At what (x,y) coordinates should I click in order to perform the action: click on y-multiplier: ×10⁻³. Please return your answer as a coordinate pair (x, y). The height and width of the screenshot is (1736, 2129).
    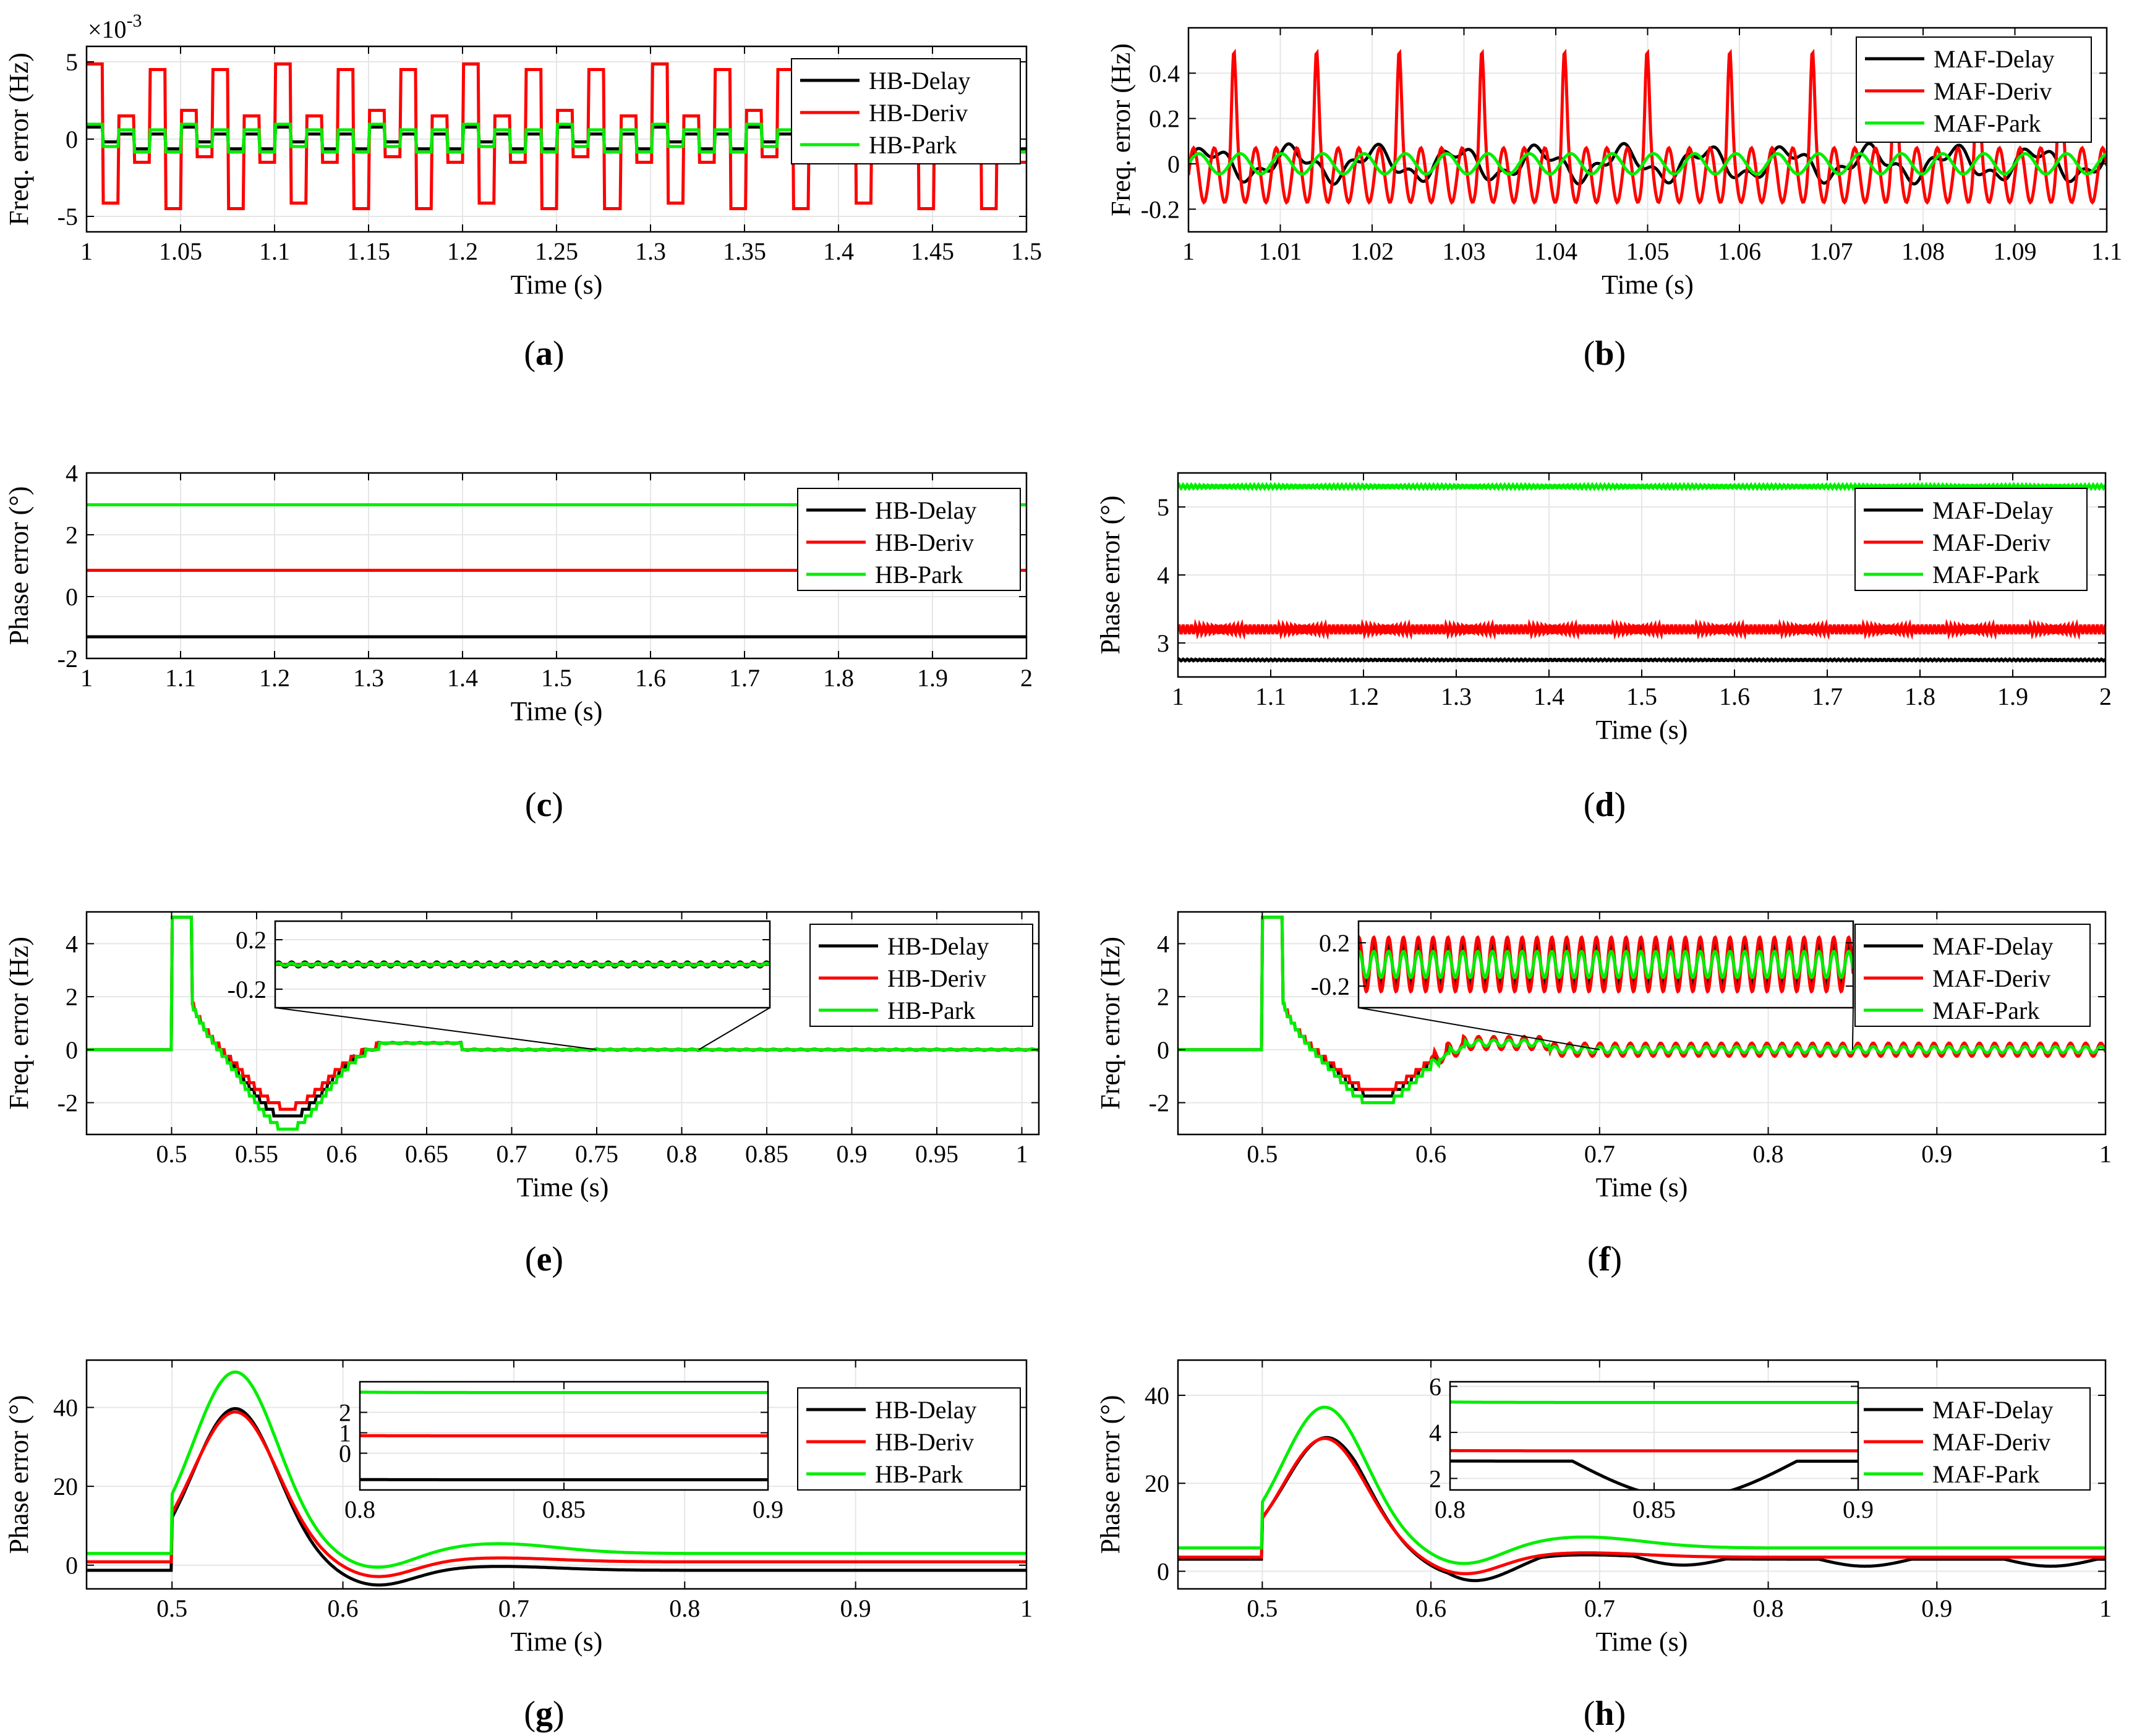
    Looking at the image, I should click on (115, 27).